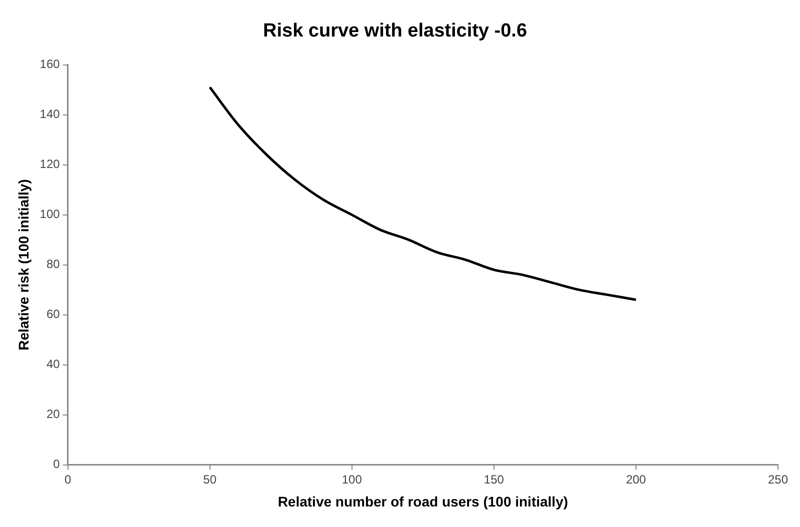  What do you see at coordinates (50, 64) in the screenshot?
I see `y-tick-label: 160` at bounding box center [50, 64].